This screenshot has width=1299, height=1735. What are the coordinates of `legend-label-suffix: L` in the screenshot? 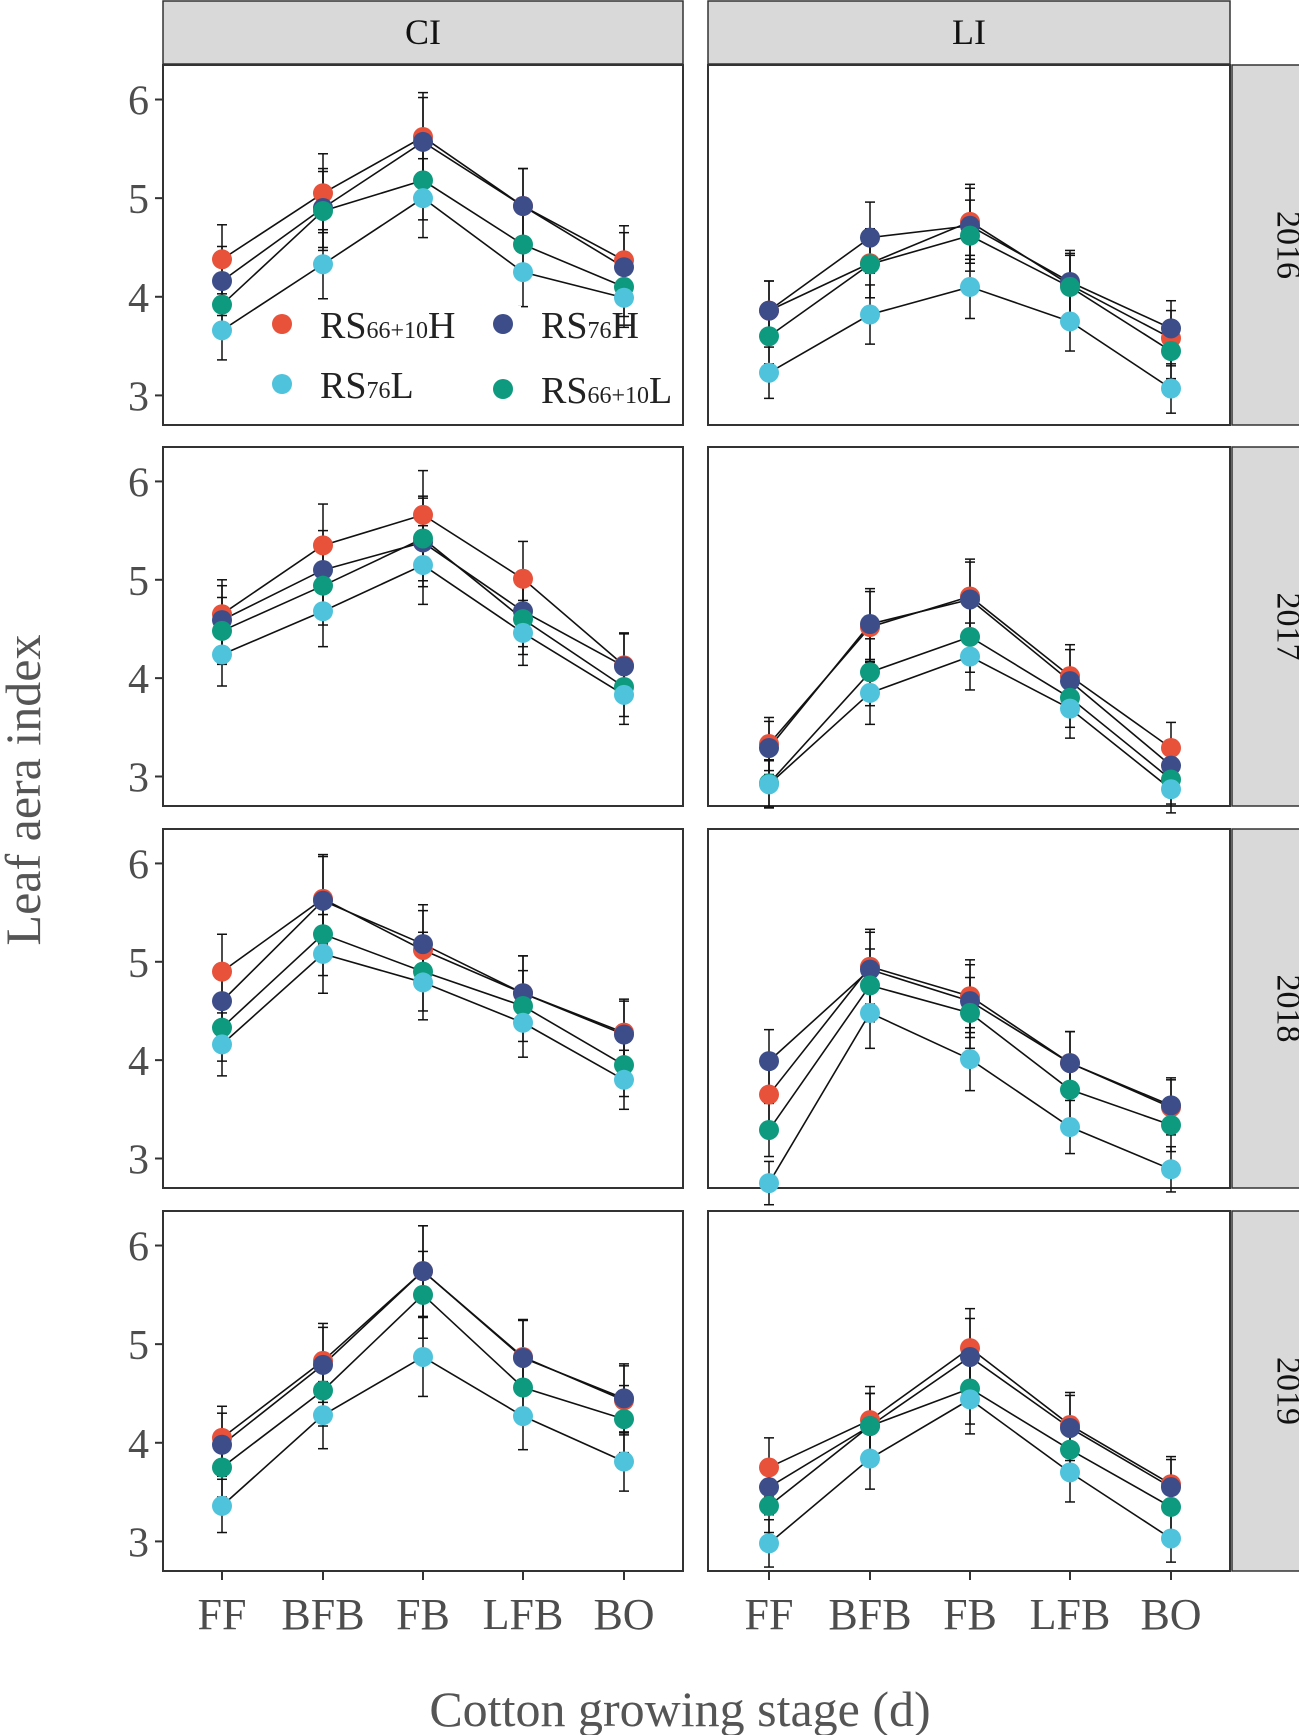 It's located at (401, 386).